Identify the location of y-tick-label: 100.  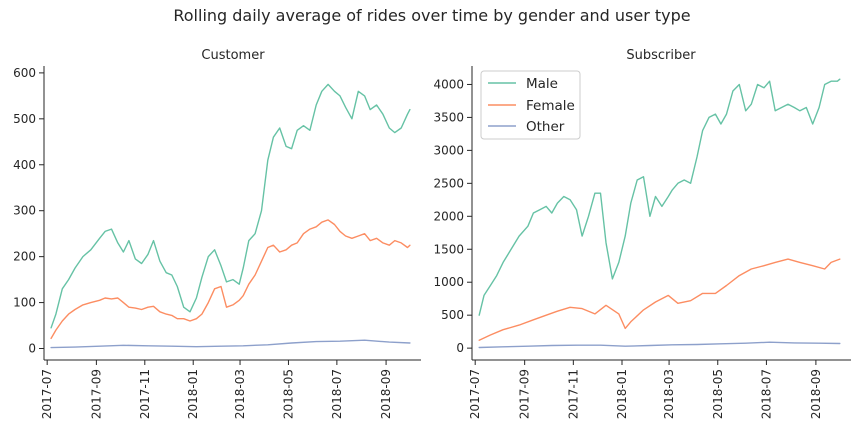
(24, 303).